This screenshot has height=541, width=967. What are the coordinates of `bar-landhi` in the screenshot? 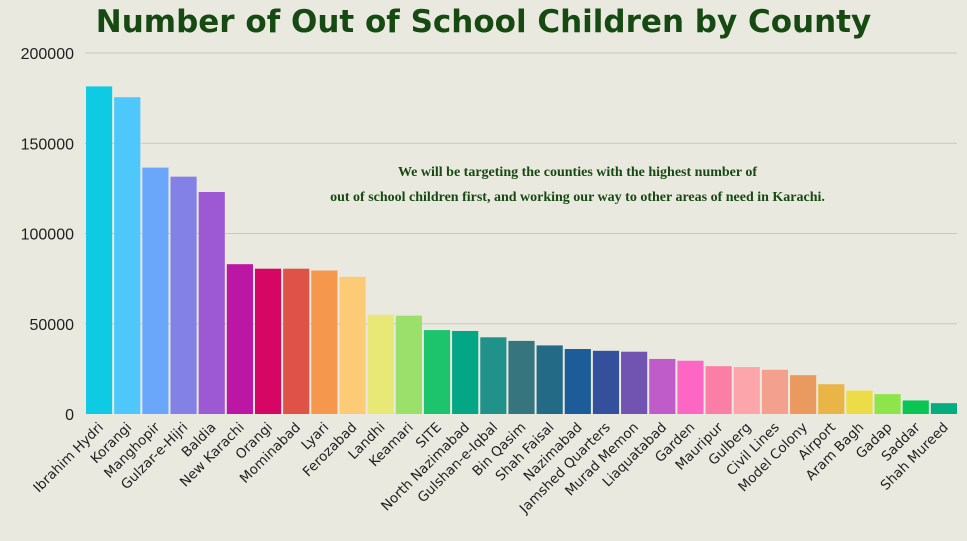 It's located at (380, 364).